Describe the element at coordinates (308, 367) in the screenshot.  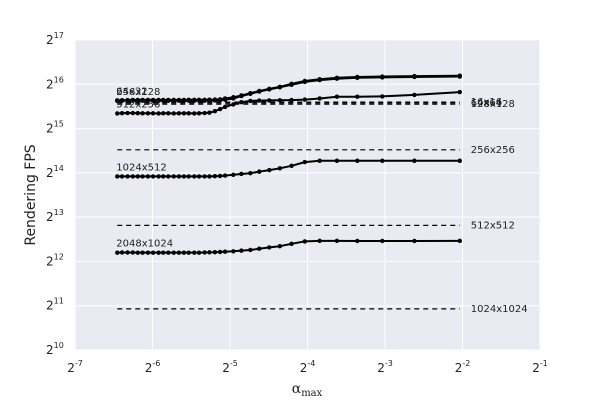
I see `x-tick-label: 2-4` at that location.